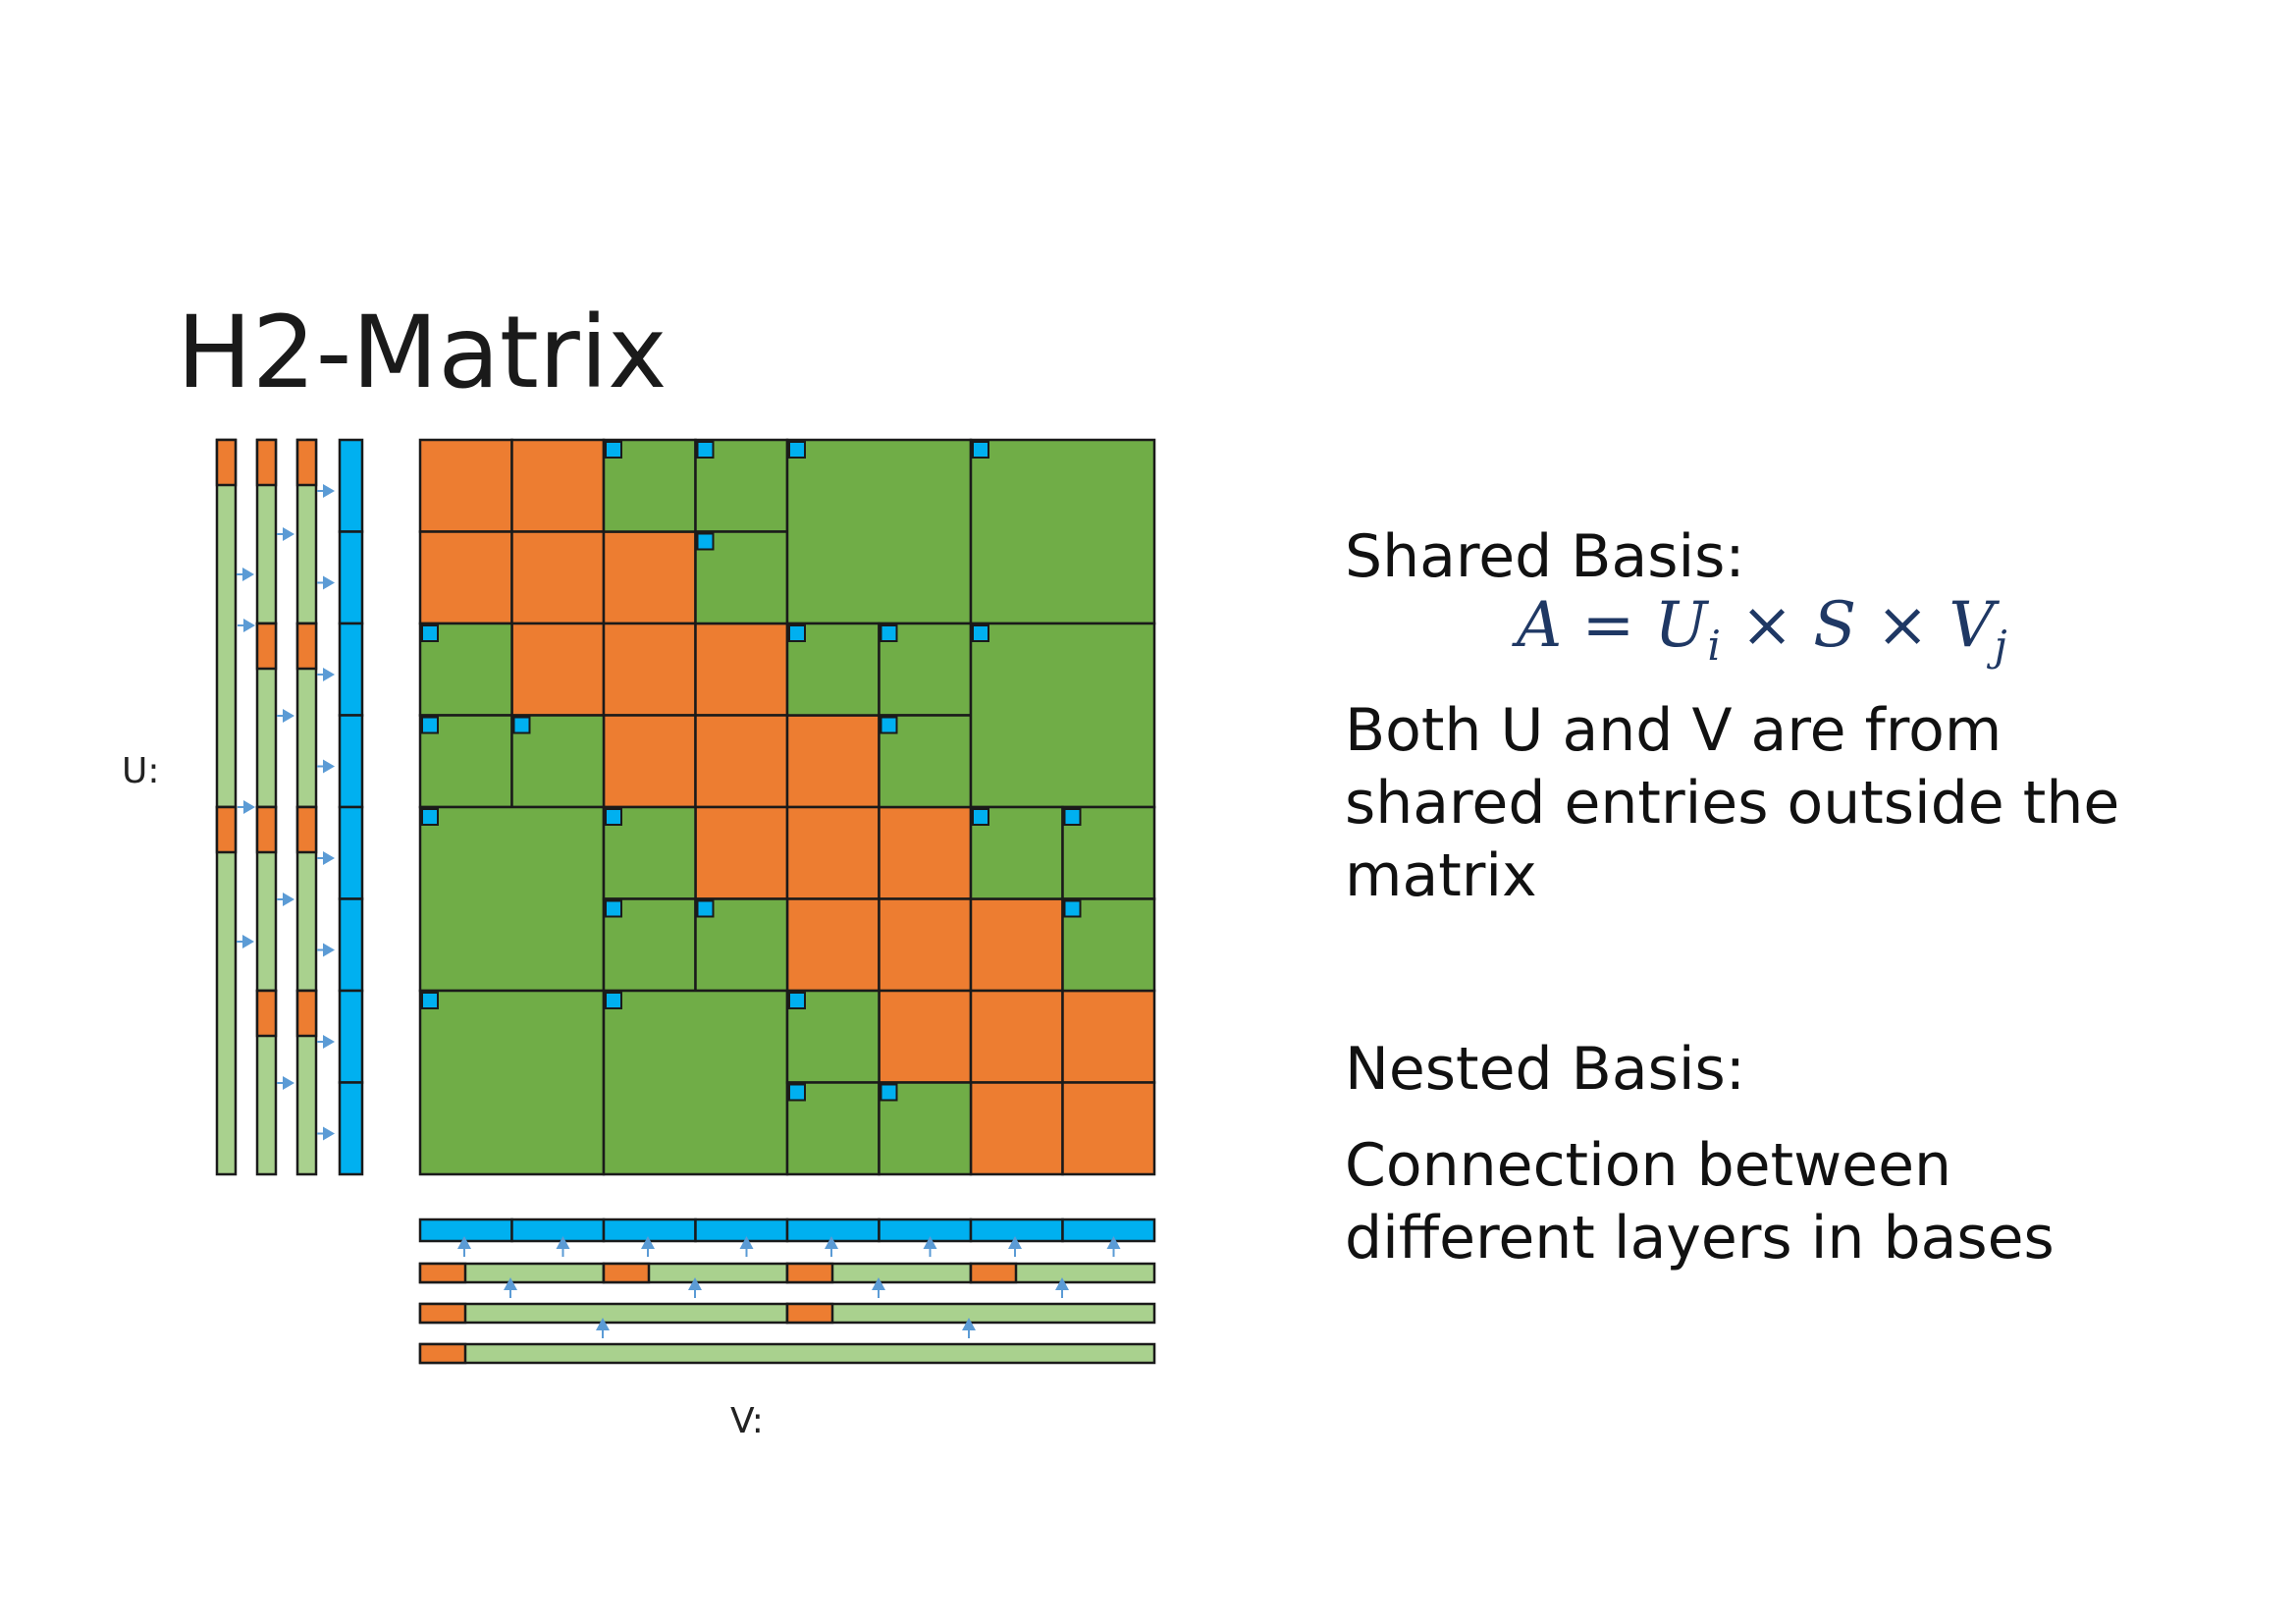 Image resolution: width=2296 pixels, height=1624 pixels. I want to click on v-basis-label: V:, so click(747, 1421).